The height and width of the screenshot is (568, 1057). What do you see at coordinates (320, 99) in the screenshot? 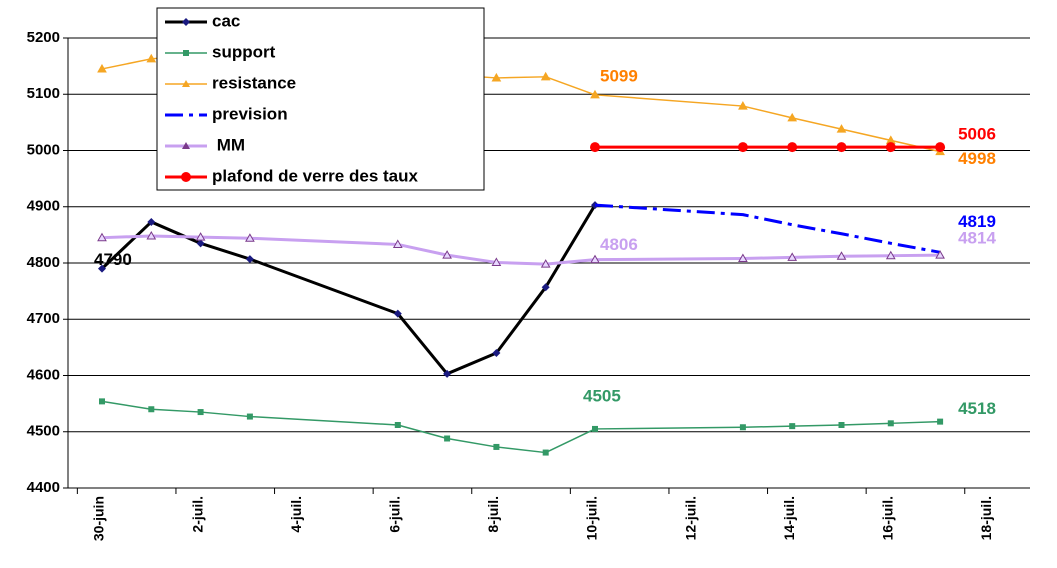
I see `legend-box` at bounding box center [320, 99].